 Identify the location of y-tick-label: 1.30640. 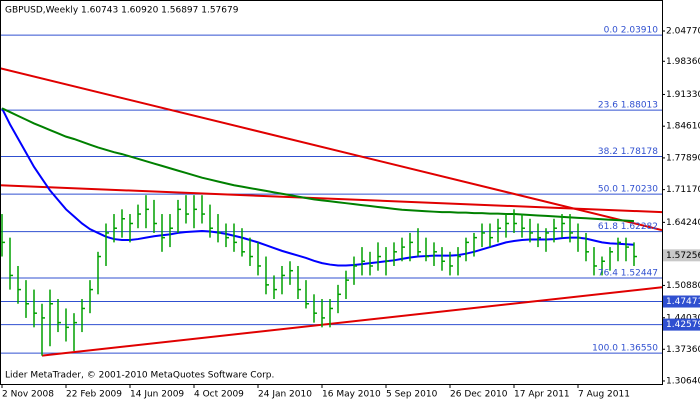
(683, 381).